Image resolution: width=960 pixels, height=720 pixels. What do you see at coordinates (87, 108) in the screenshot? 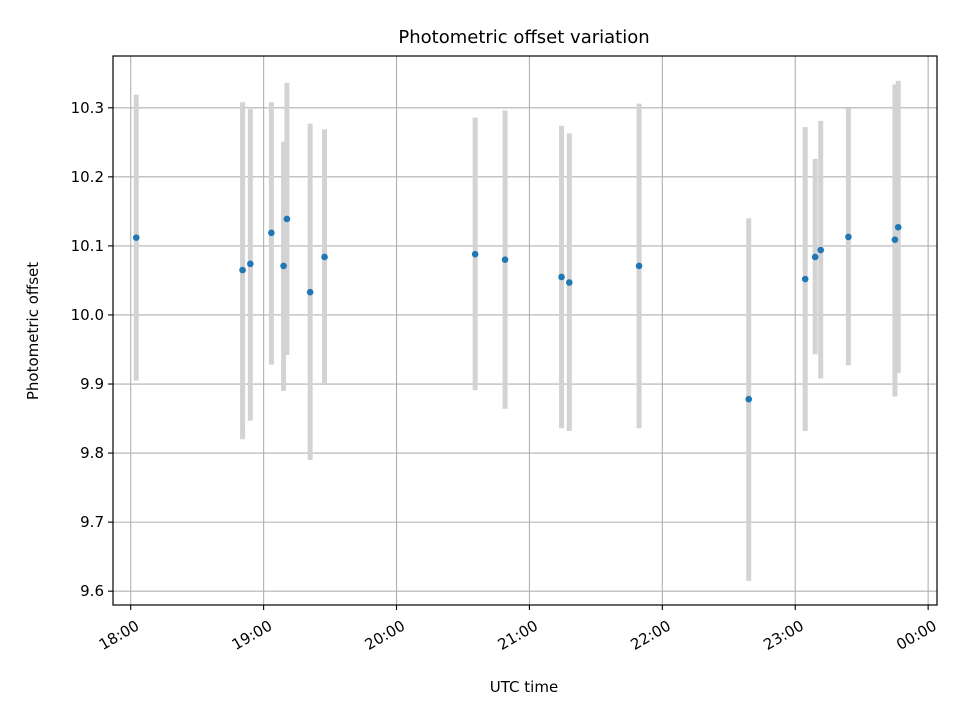
I see `y-tick-label: 10.3` at bounding box center [87, 108].